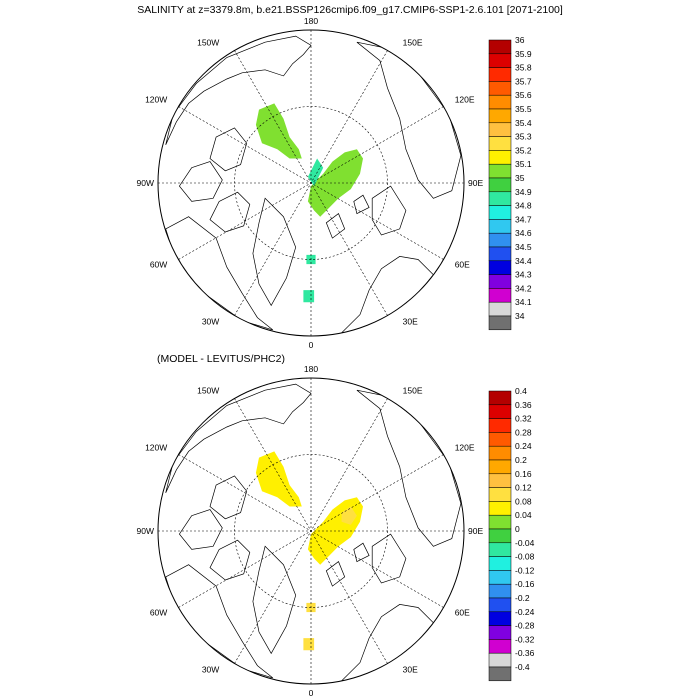 The height and width of the screenshot is (700, 700). Describe the element at coordinates (525, 570) in the screenshot. I see `colorbar-tick-label: -0.12` at that location.